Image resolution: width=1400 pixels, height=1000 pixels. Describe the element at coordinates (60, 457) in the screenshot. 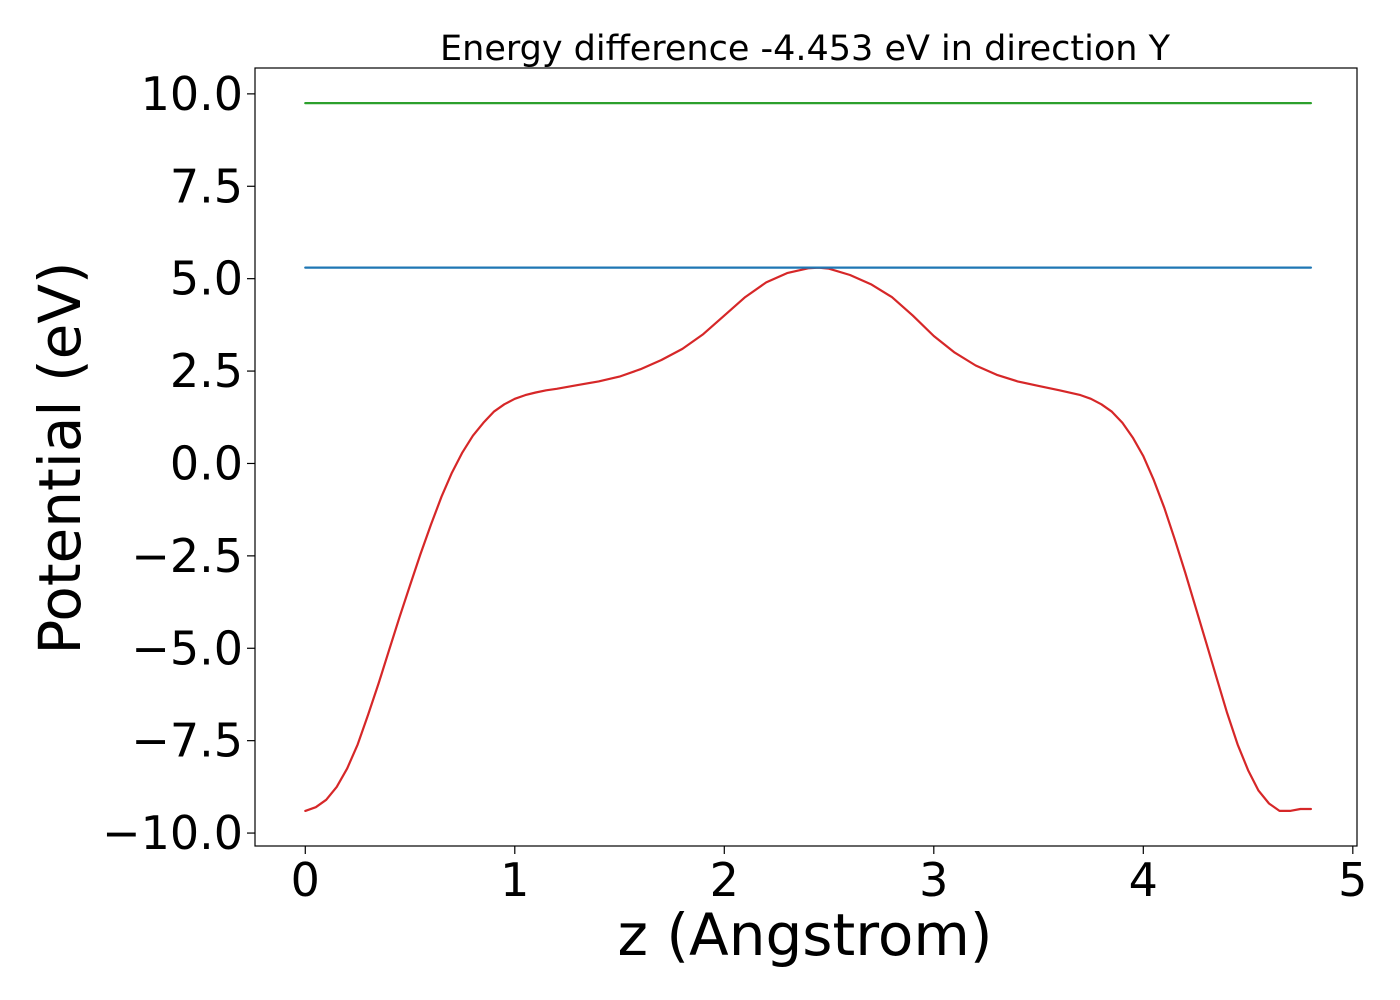

I see `y-axis-label: Potential (eV)` at that location.